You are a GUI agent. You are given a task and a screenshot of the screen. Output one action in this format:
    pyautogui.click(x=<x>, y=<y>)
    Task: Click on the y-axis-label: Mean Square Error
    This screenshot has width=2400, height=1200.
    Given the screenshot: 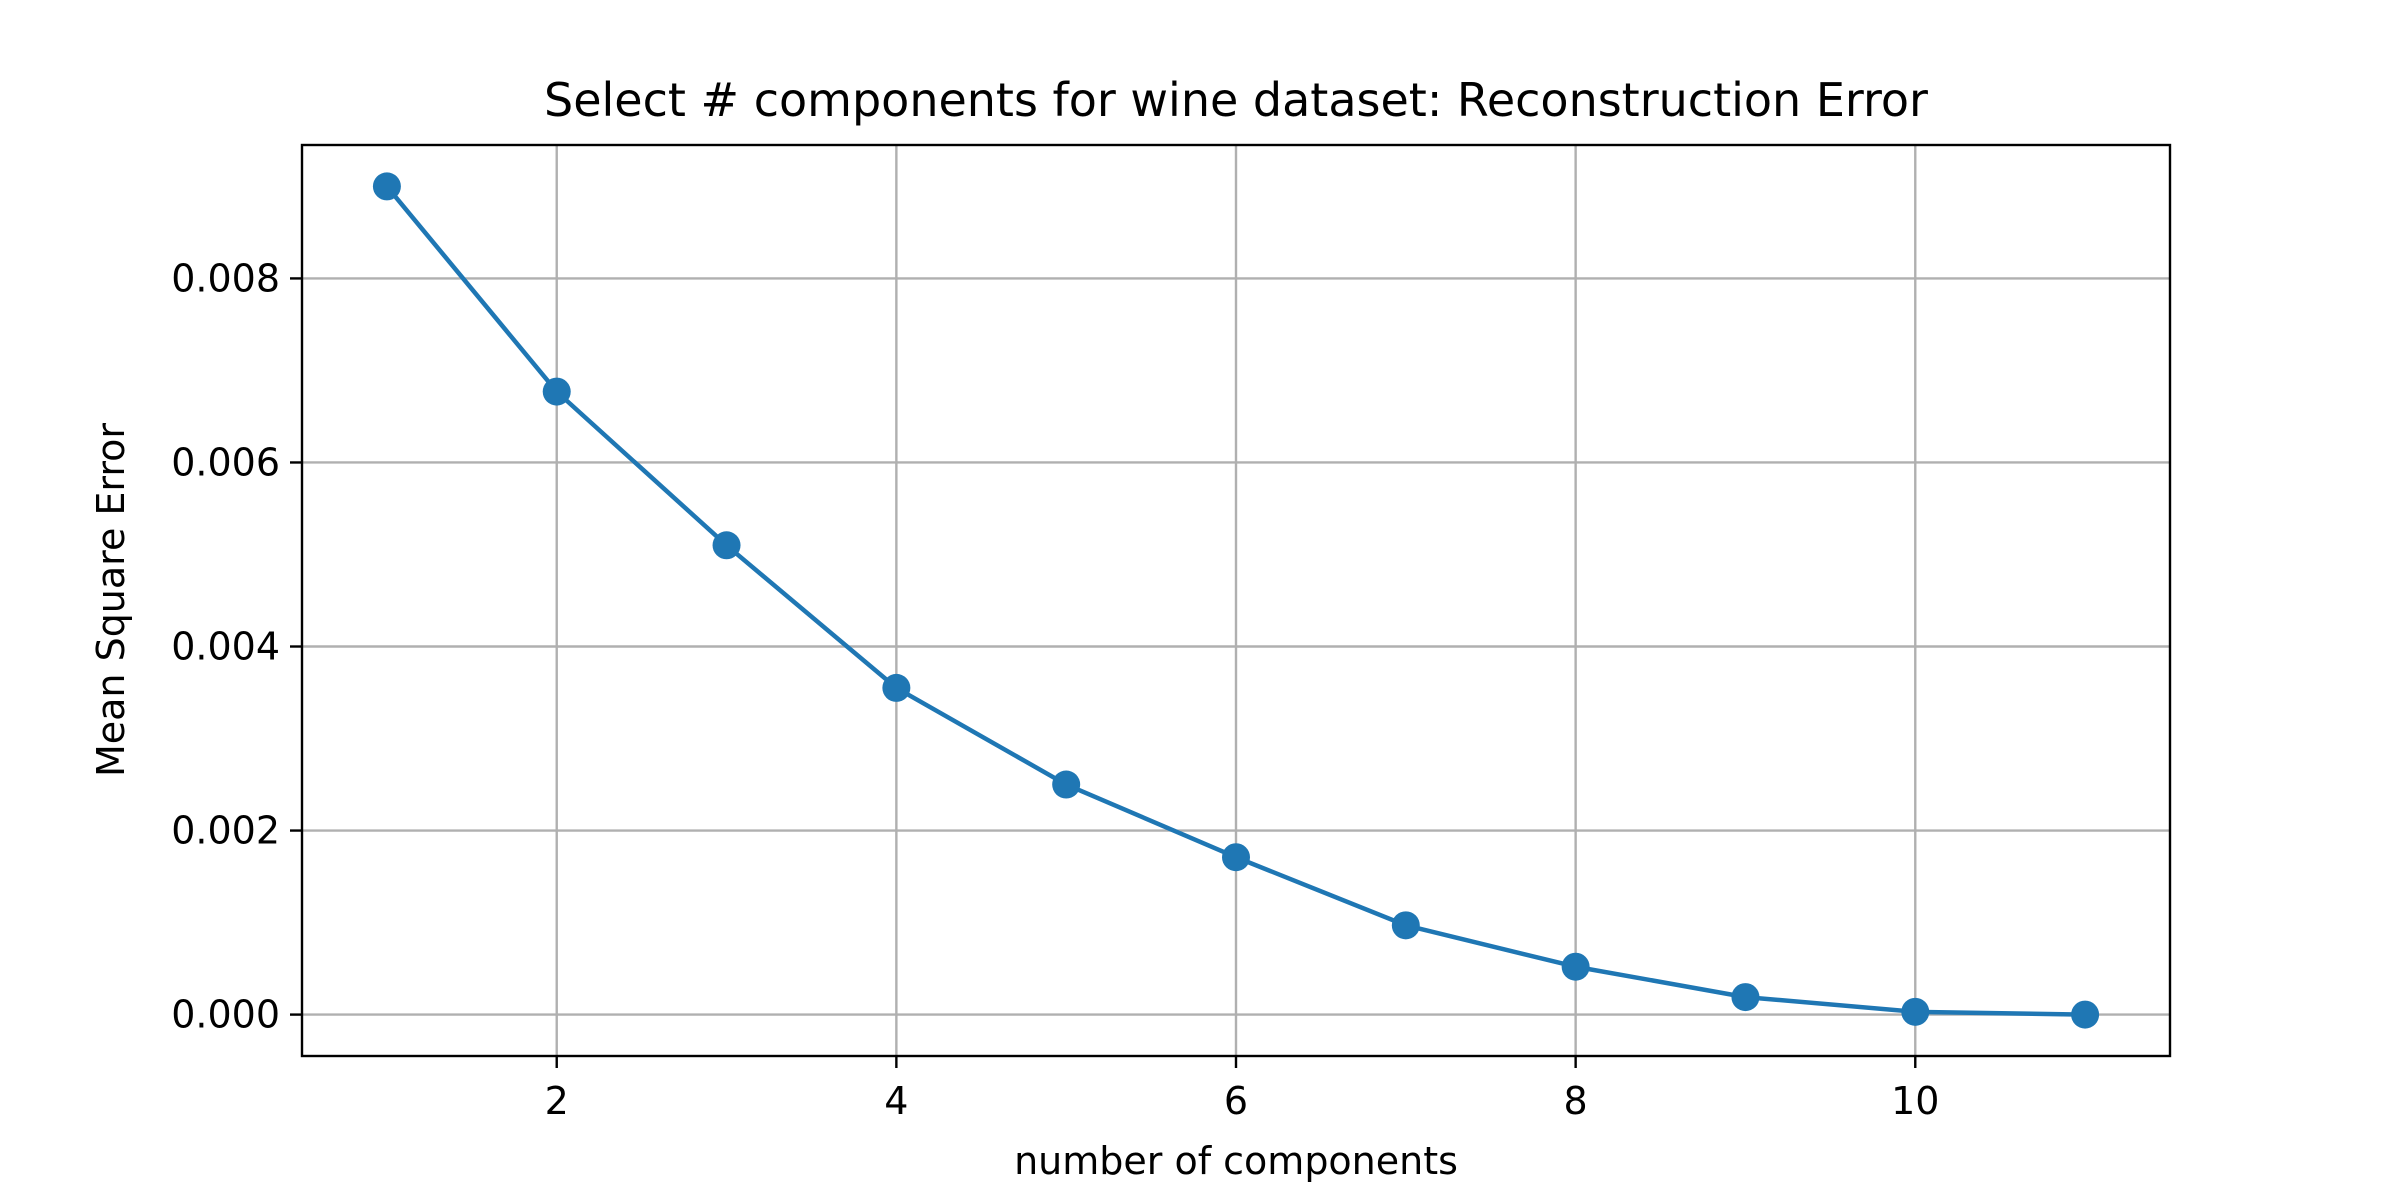 What is the action you would take?
    pyautogui.click(x=111, y=600)
    